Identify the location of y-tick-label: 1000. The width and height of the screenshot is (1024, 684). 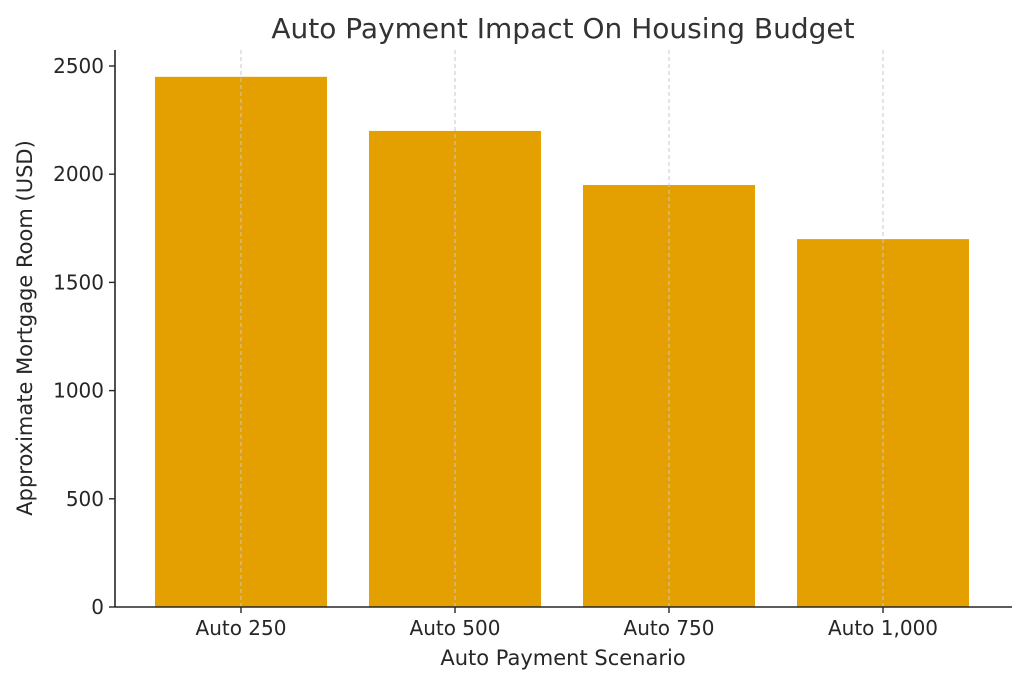
(78, 391).